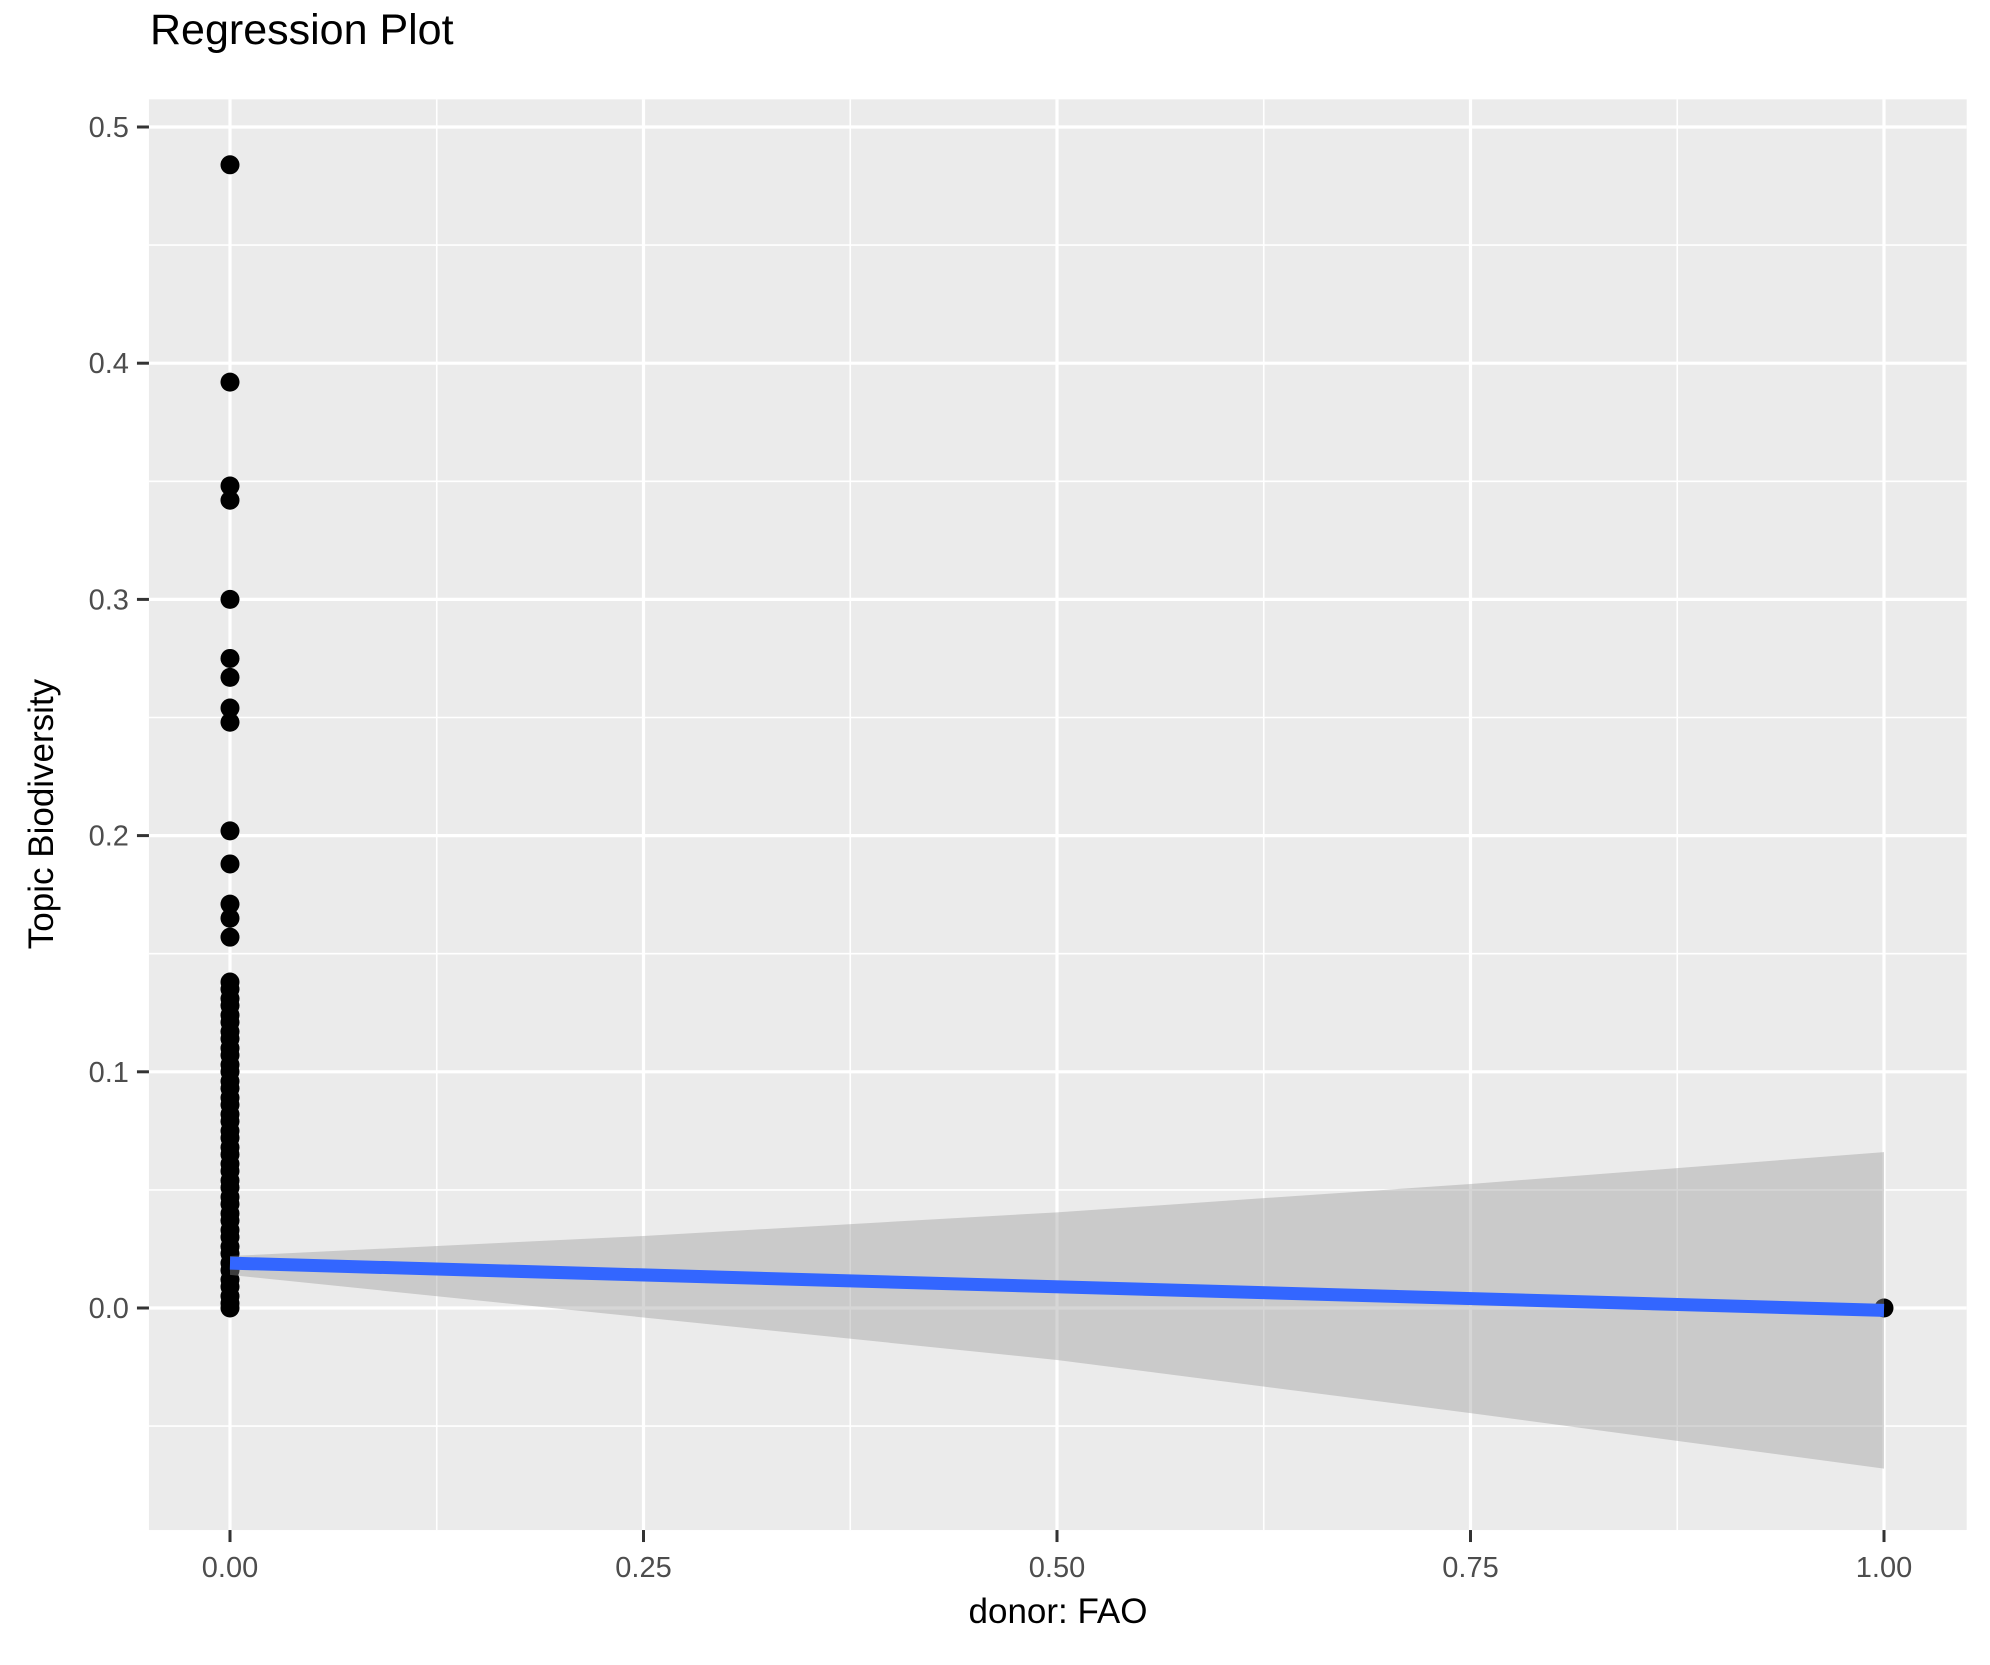  What do you see at coordinates (643, 1568) in the screenshot?
I see `x-tick-label: 0.25` at bounding box center [643, 1568].